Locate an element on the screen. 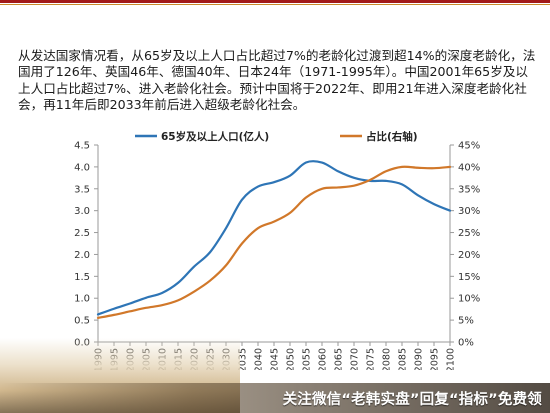 The height and width of the screenshot is (413, 550). x-tick-label: 2085 is located at coordinates (403, 359).